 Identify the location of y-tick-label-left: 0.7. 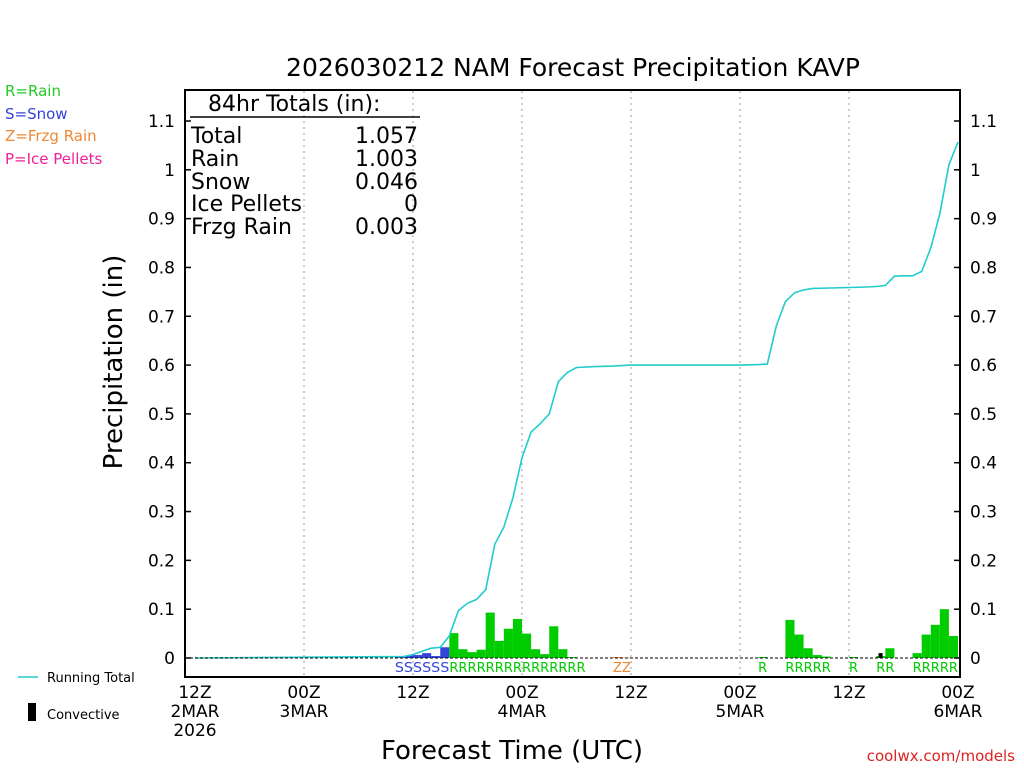
(161, 317).